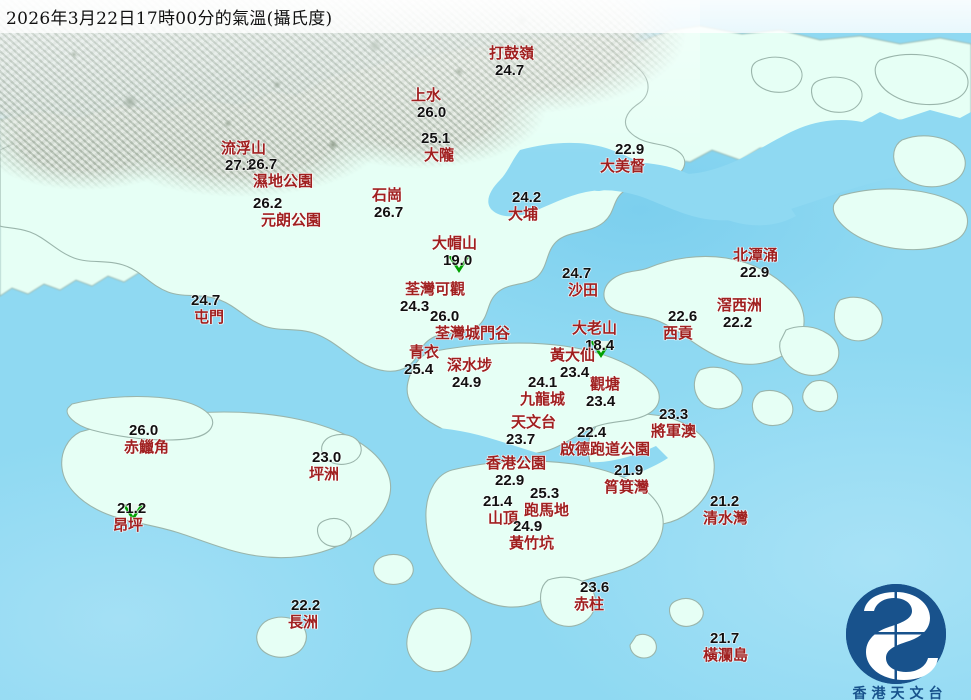 The height and width of the screenshot is (700, 971). Describe the element at coordinates (583, 290) in the screenshot. I see `station-name: 沙田` at that location.